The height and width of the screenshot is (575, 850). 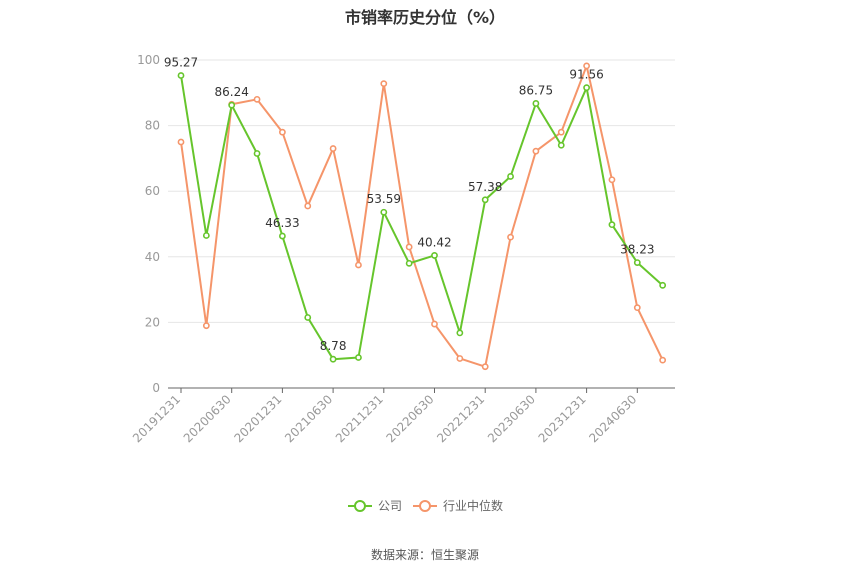 What do you see at coordinates (156, 388) in the screenshot?
I see `y-tick-label: 0` at bounding box center [156, 388].